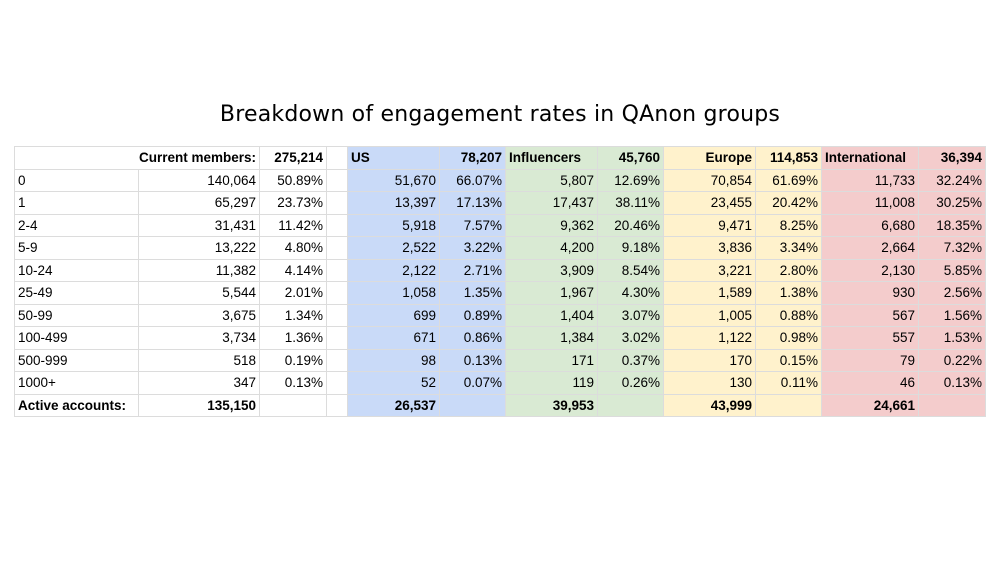 This screenshot has width=1000, height=562. I want to click on all-pct: 4.14%, so click(293, 270).